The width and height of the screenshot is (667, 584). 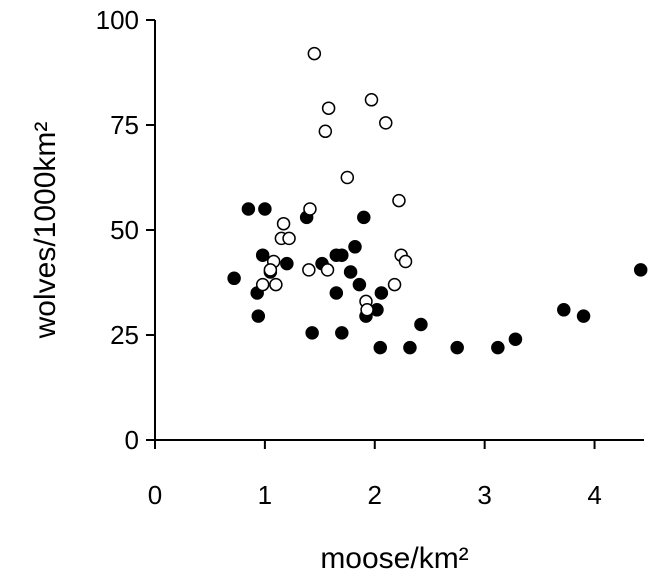 I want to click on y-tick-label: 0, so click(x=132, y=440).